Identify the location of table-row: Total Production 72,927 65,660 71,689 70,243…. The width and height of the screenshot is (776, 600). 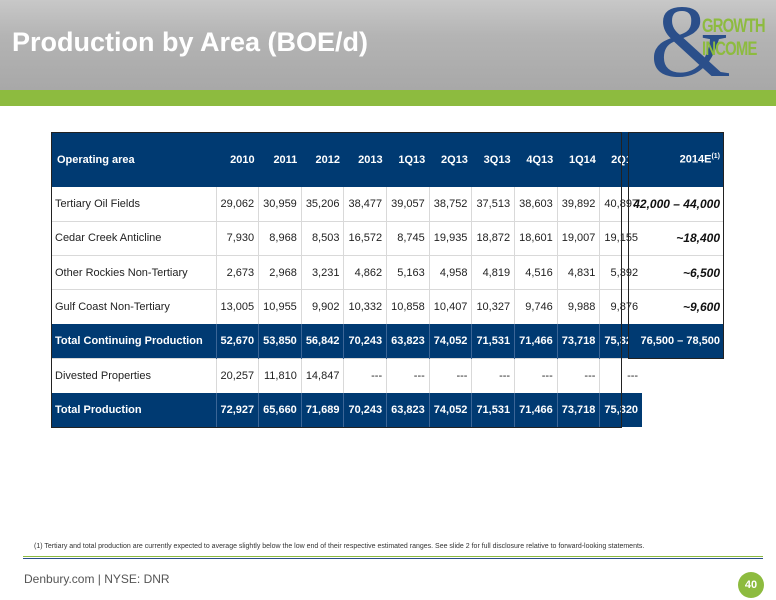
(347, 410).